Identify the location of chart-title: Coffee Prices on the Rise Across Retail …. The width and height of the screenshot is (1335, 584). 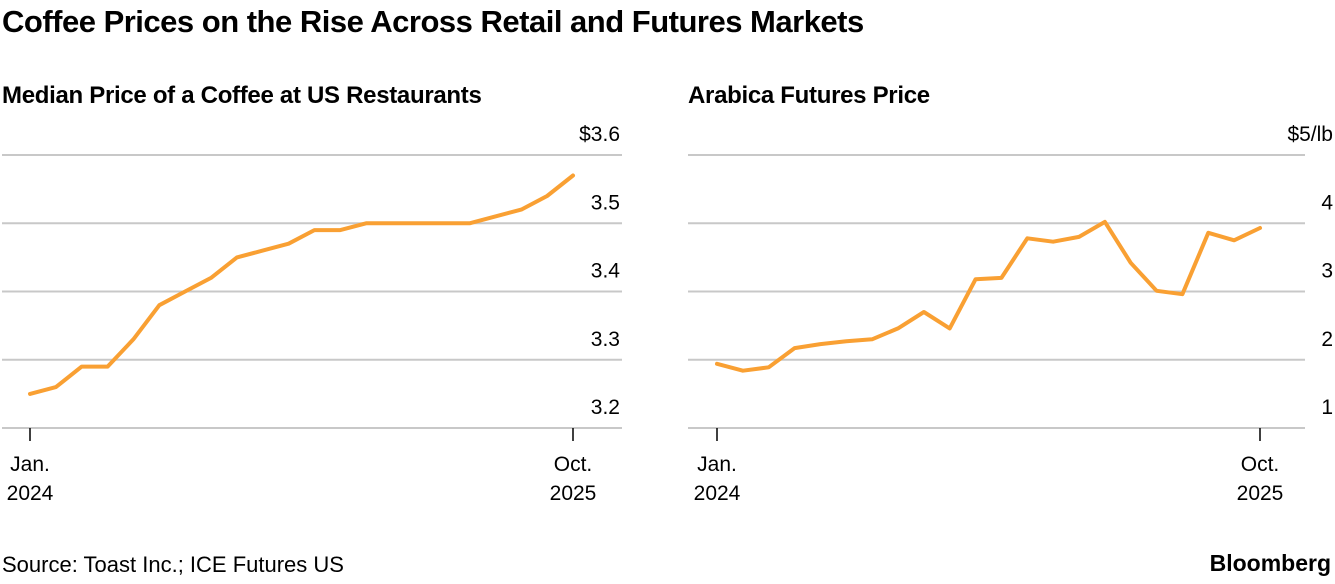
(433, 21).